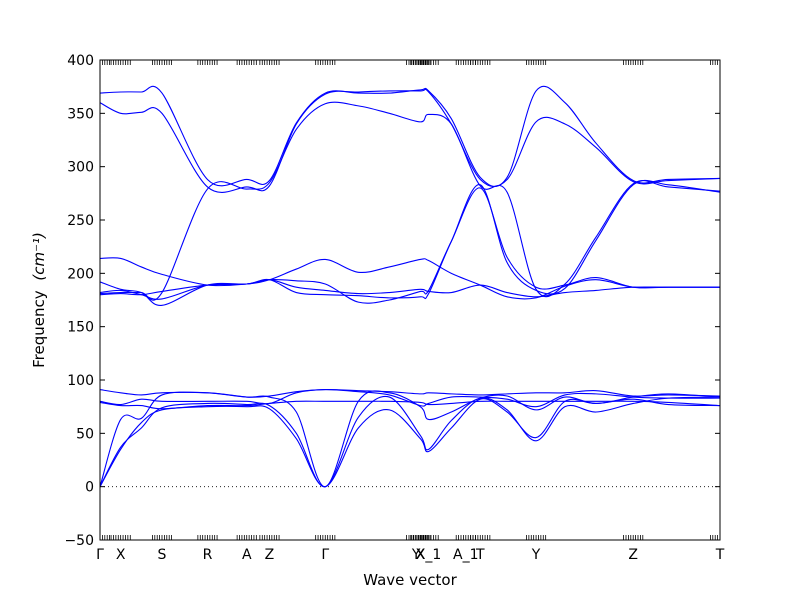  I want to click on y-tick-label: 300, so click(80, 168).